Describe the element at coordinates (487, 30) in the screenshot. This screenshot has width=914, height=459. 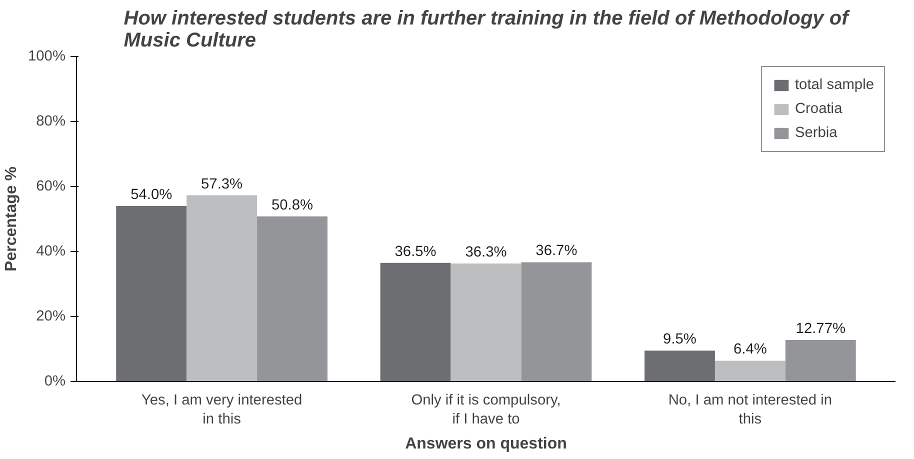
I see `chart-title: How interested students are in further training in the field of Methodology of Music Culture` at that location.